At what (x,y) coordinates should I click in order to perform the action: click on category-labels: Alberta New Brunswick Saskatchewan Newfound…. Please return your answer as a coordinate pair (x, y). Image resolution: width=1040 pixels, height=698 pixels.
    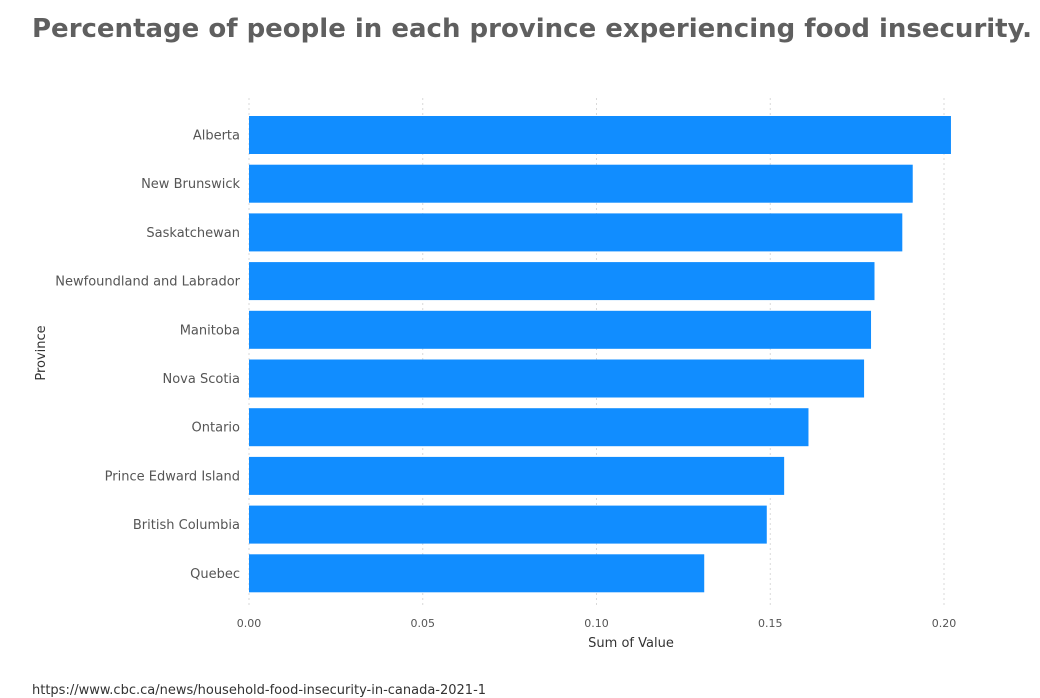
    Looking at the image, I should click on (147, 355).